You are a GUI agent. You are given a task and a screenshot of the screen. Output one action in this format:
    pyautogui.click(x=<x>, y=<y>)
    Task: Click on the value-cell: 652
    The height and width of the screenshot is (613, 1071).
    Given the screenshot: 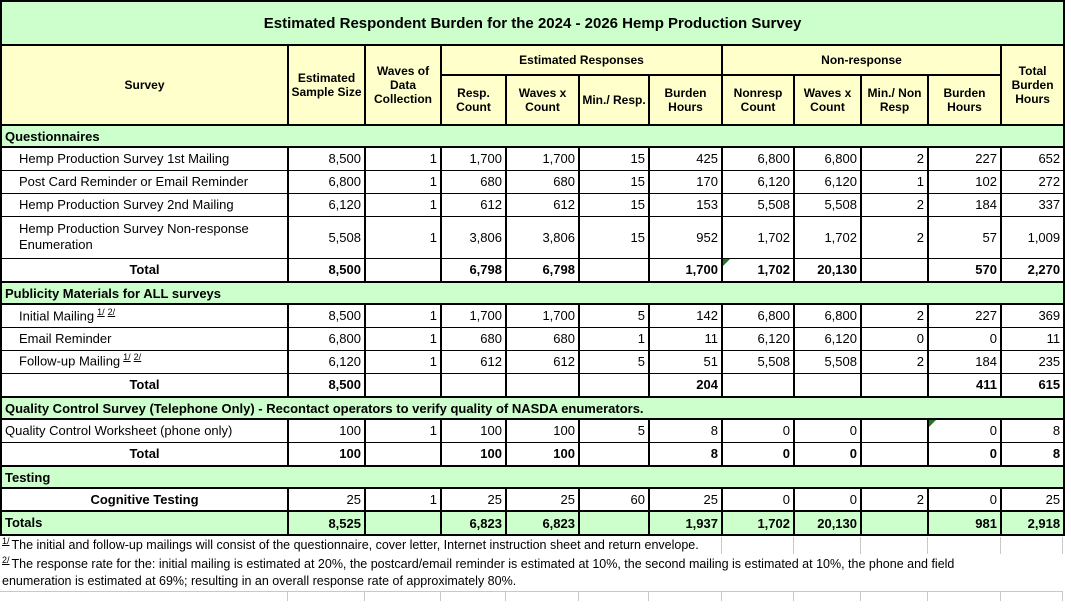 What is the action you would take?
    pyautogui.click(x=1032, y=158)
    